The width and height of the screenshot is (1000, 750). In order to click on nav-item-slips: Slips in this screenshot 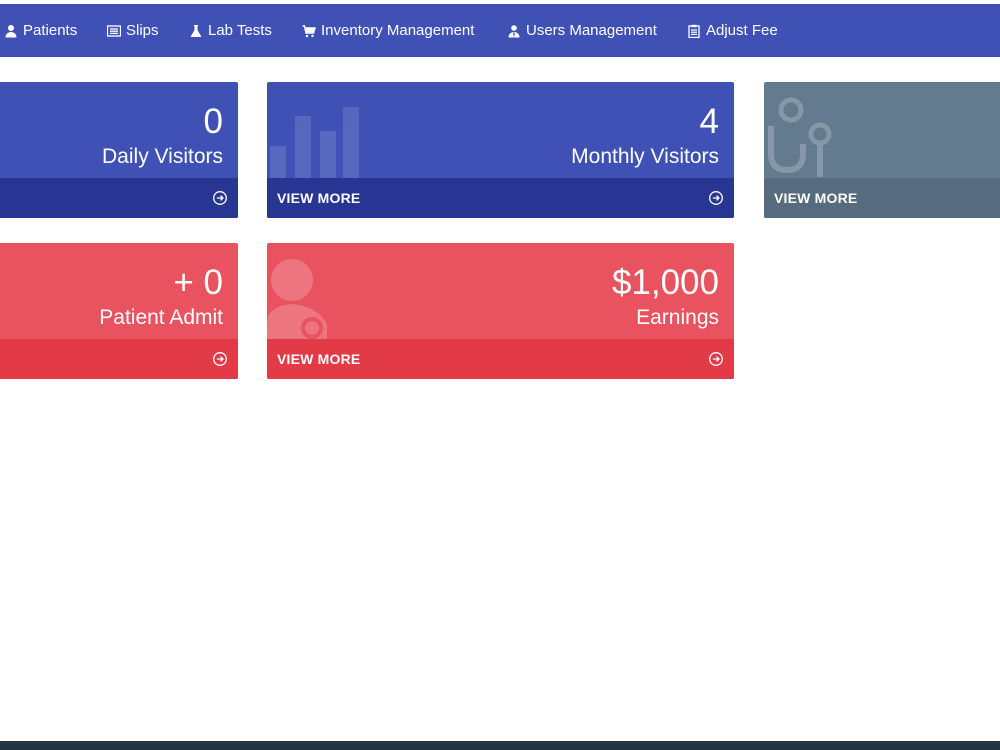, I will do `click(133, 30)`.